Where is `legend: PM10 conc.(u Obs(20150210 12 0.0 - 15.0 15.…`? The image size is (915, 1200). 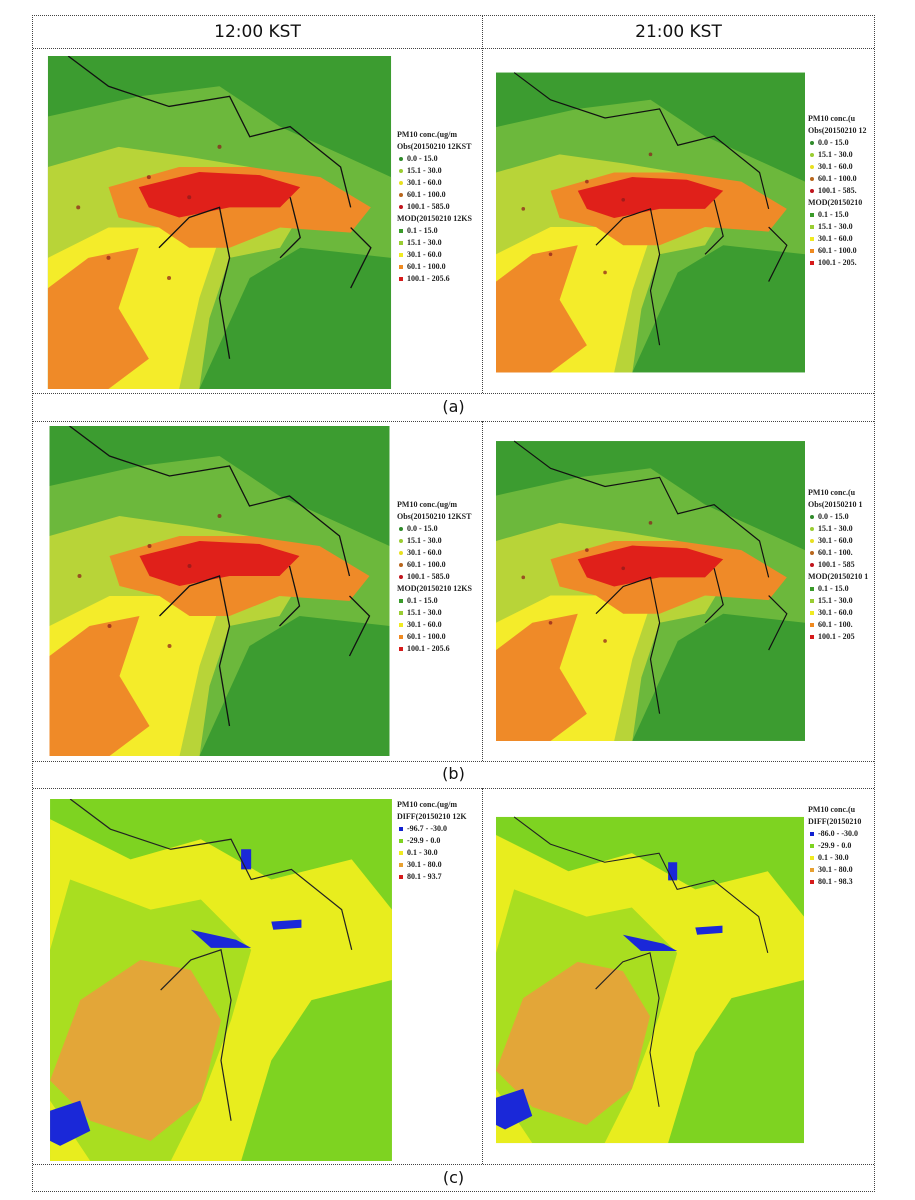 legend: PM10 conc.(u Obs(20150210 12 0.0 - 15.0 15.… is located at coordinates (841, 191).